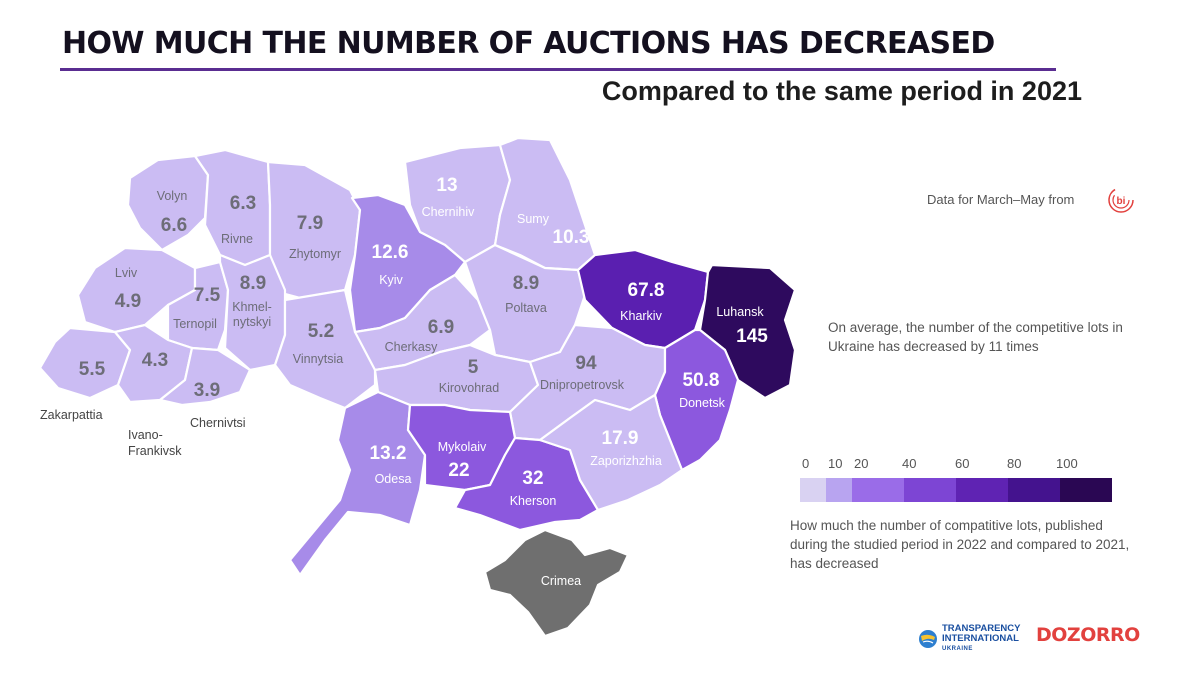  I want to click on label-rivne-name: Rivne, so click(237, 239).